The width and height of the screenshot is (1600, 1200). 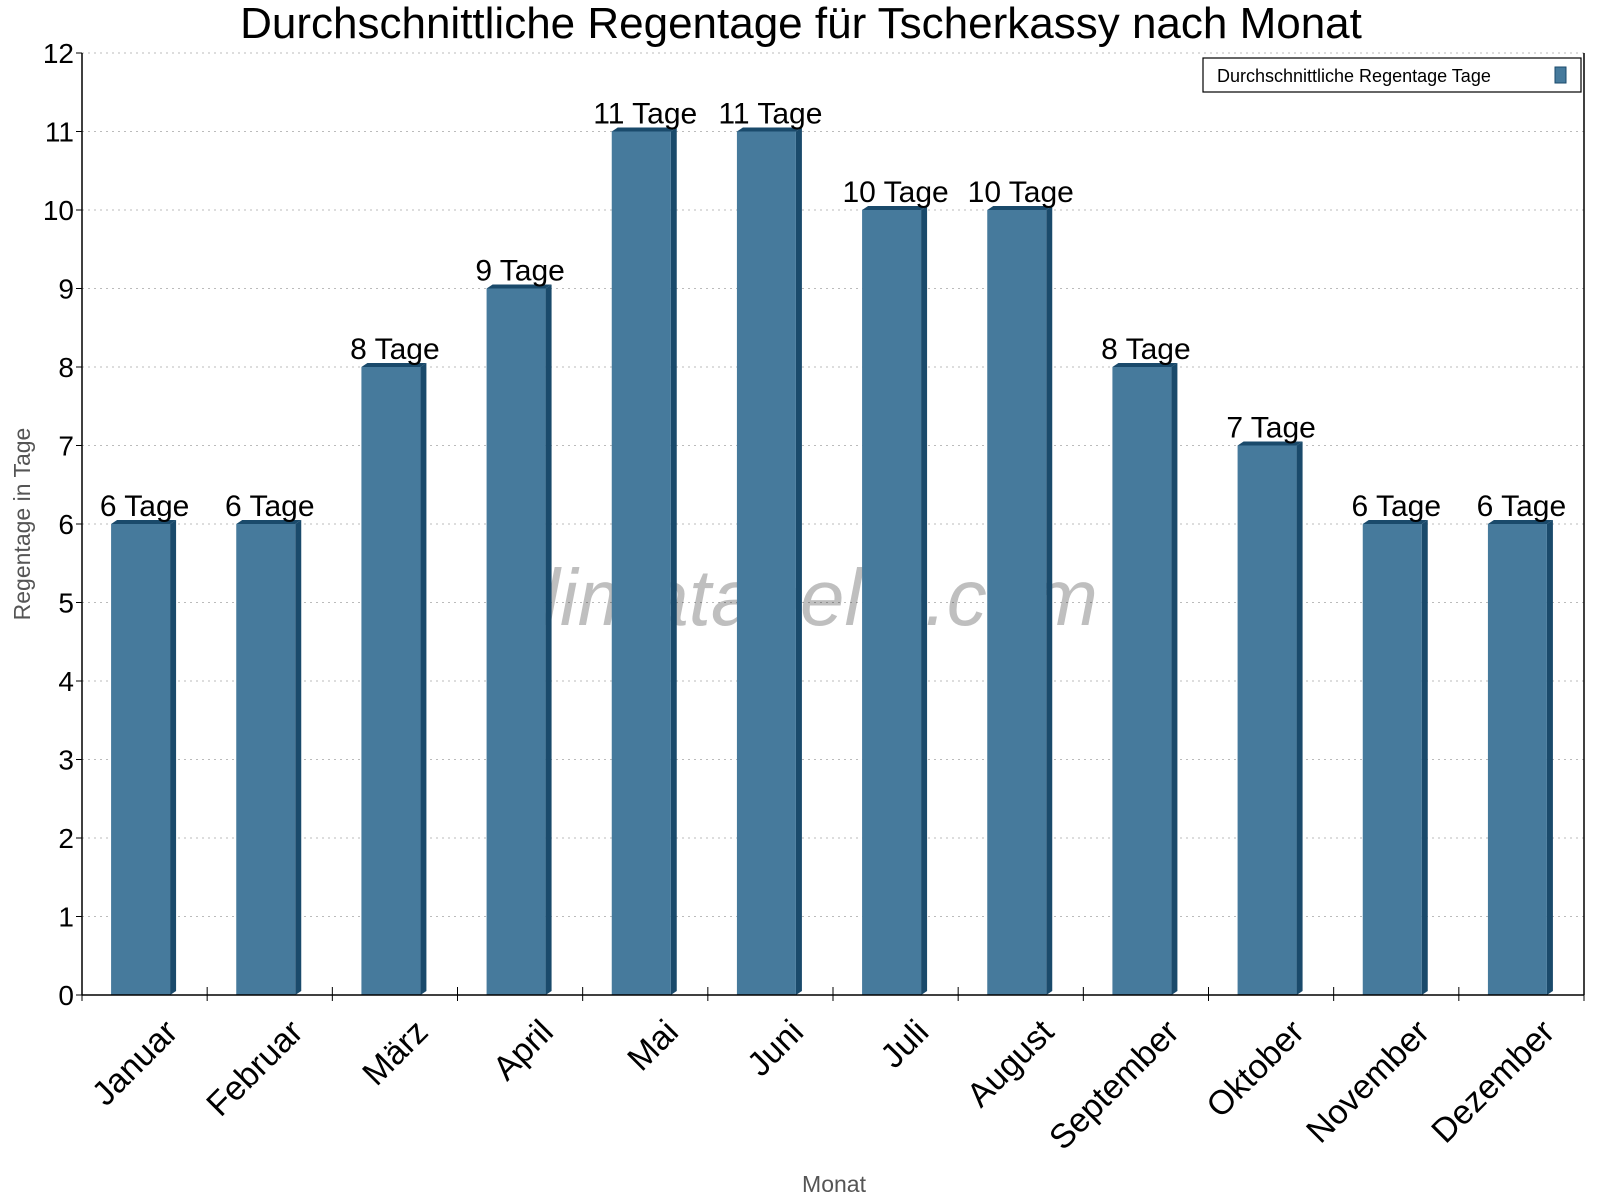 What do you see at coordinates (59, 132) in the screenshot?
I see `y-tick-label: 11` at bounding box center [59, 132].